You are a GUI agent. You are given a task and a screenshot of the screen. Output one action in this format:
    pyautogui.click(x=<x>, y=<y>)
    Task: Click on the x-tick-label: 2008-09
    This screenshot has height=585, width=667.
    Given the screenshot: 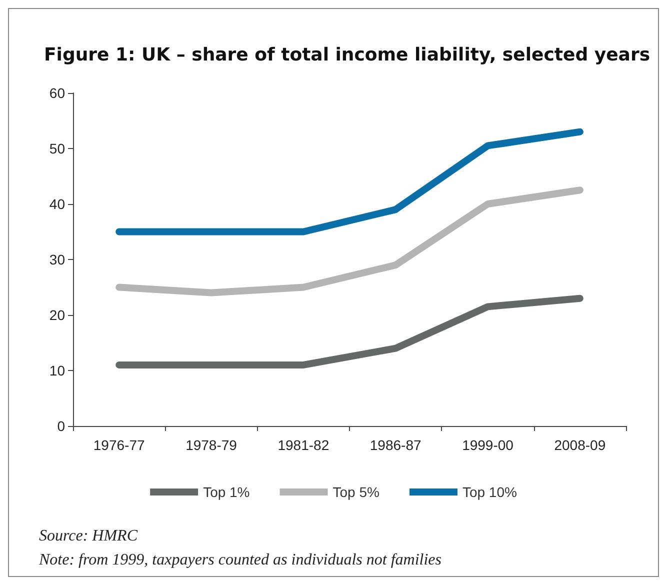 What is the action you would take?
    pyautogui.click(x=580, y=445)
    